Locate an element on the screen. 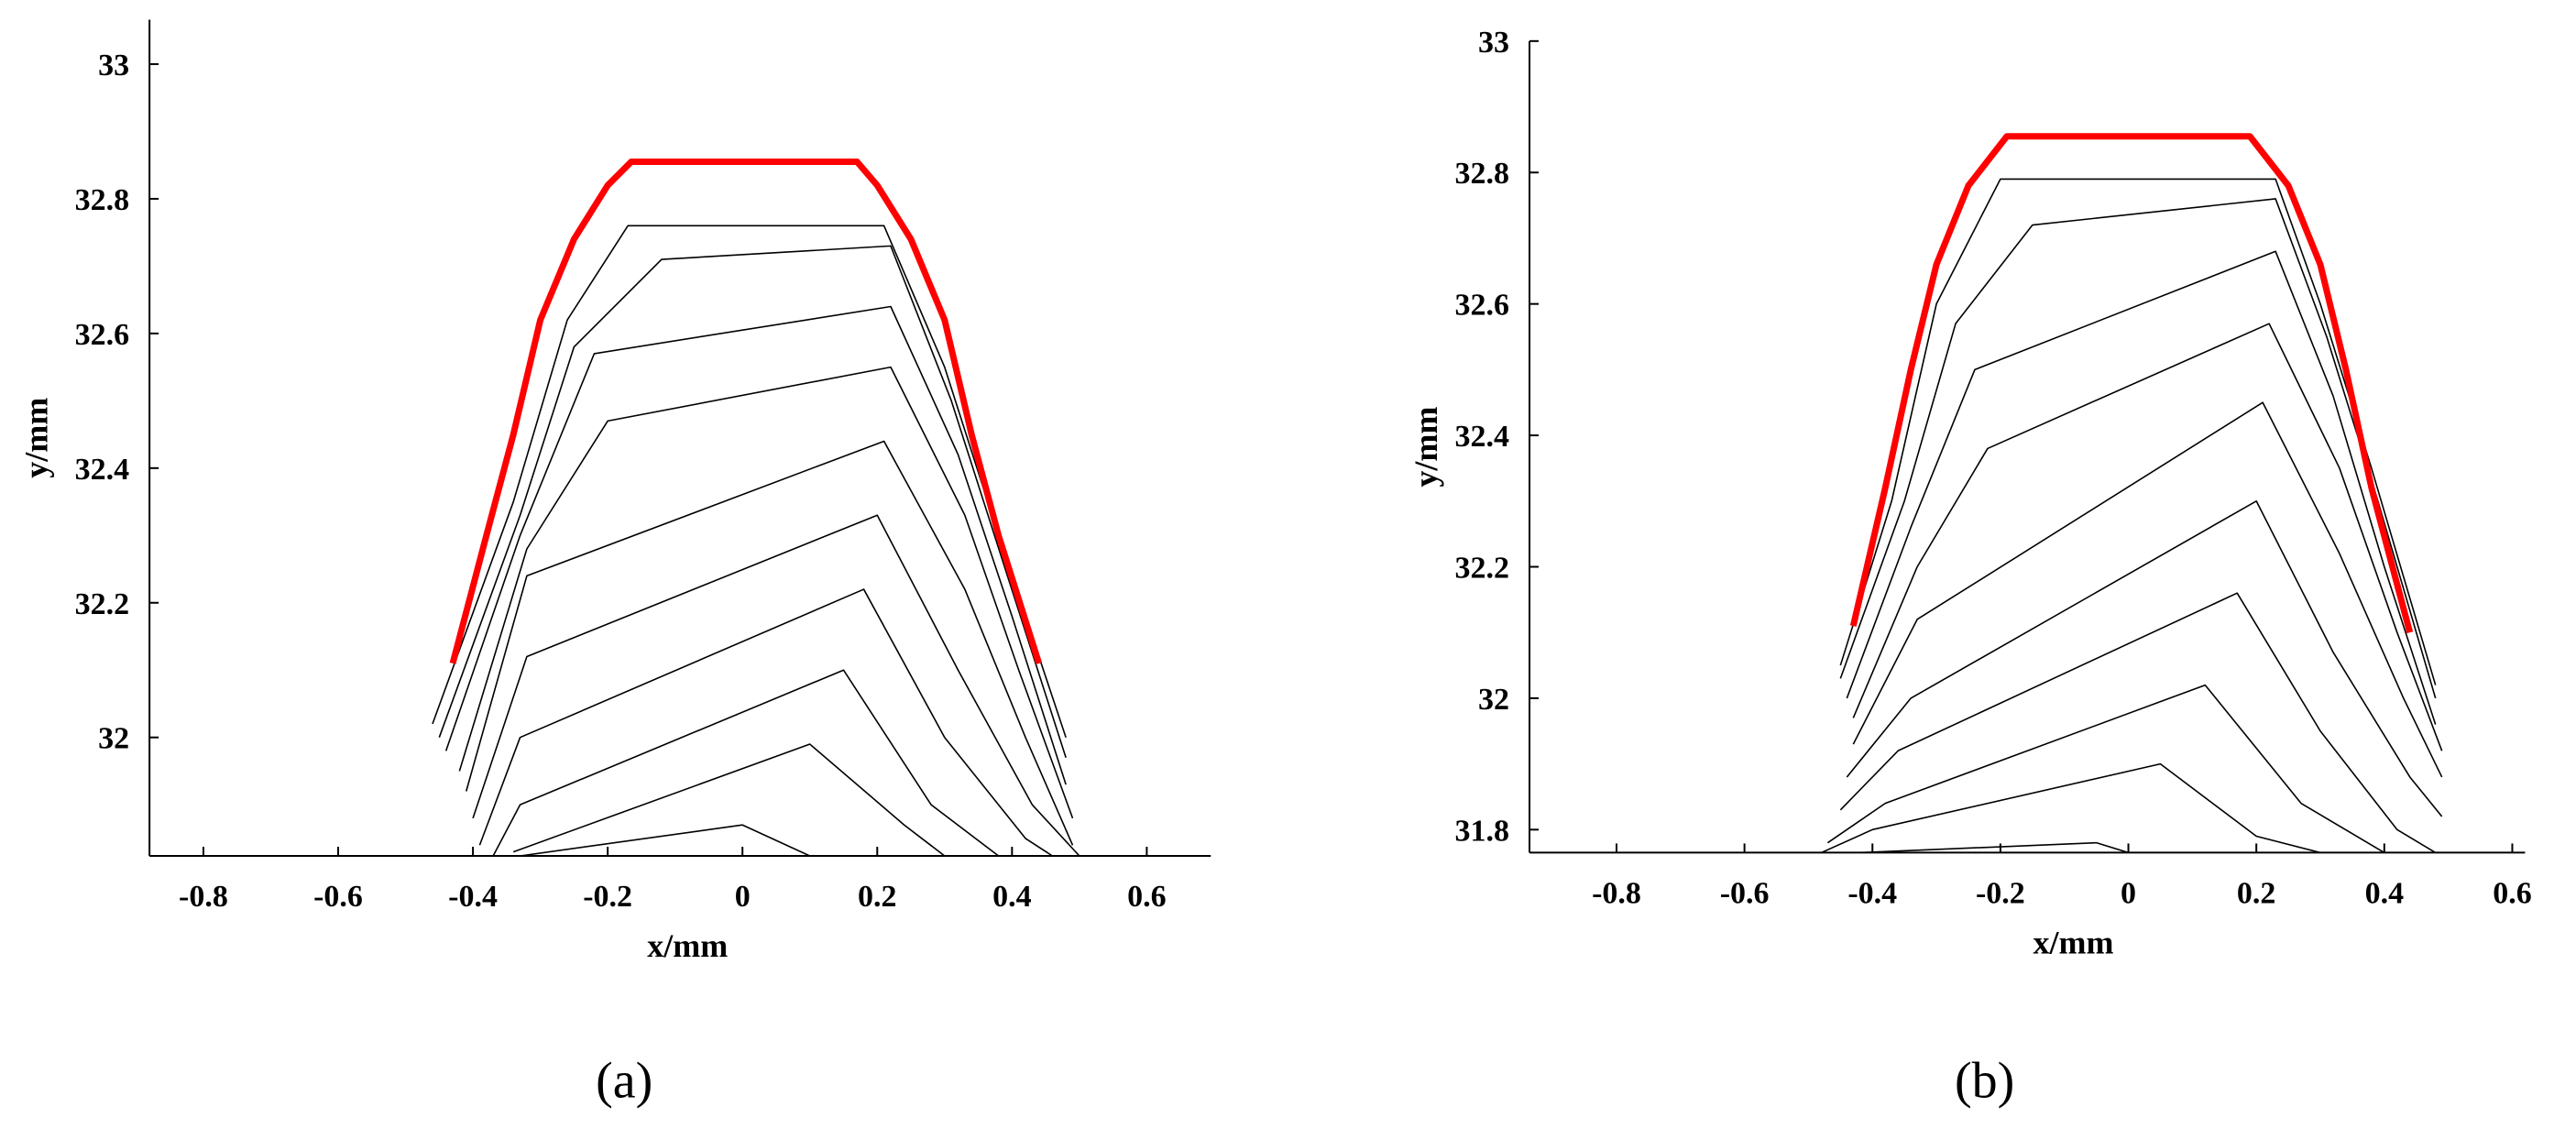 The height and width of the screenshot is (1129, 2576). y-tick-label: 31.8 is located at coordinates (1482, 831).